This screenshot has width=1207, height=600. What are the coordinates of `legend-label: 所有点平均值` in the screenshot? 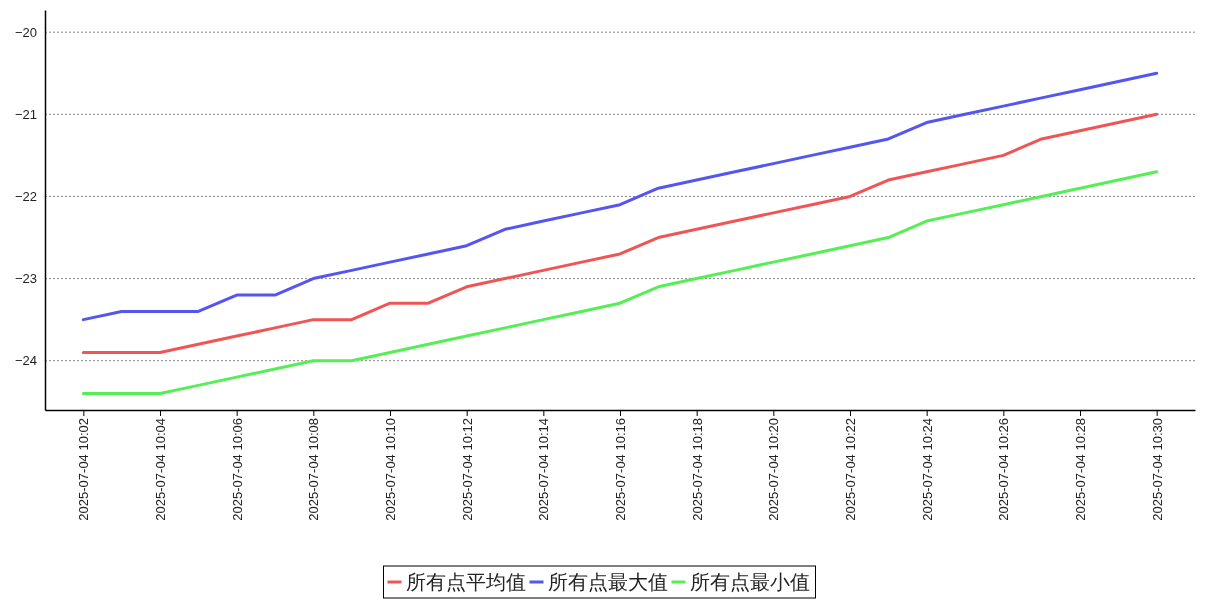 It's located at (465, 582).